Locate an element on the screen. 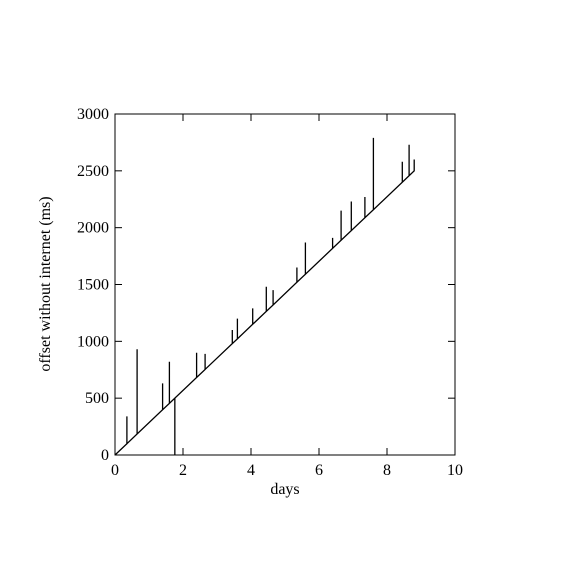 This screenshot has height=570, width=570. y-tick-label: 2000 is located at coordinates (93, 228).